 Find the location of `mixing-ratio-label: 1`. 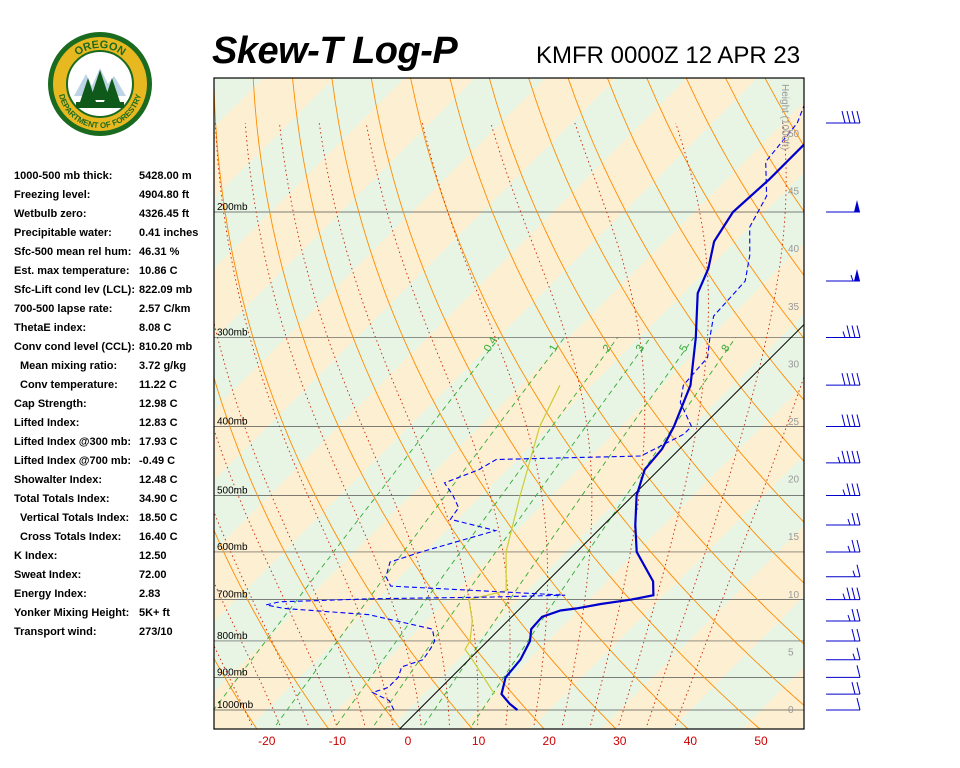

mixing-ratio-label: 1 is located at coordinates (553, 348).